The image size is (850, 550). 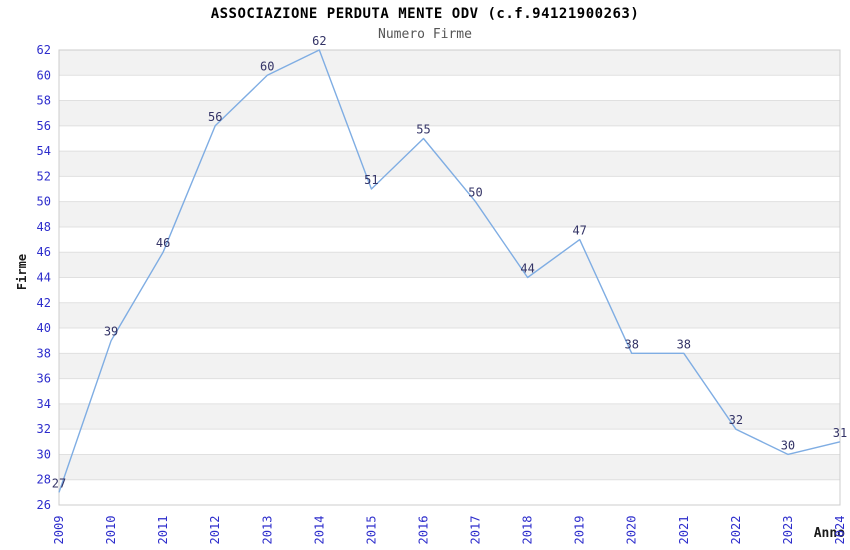 I want to click on y-tick-label: 54, so click(x=44, y=151).